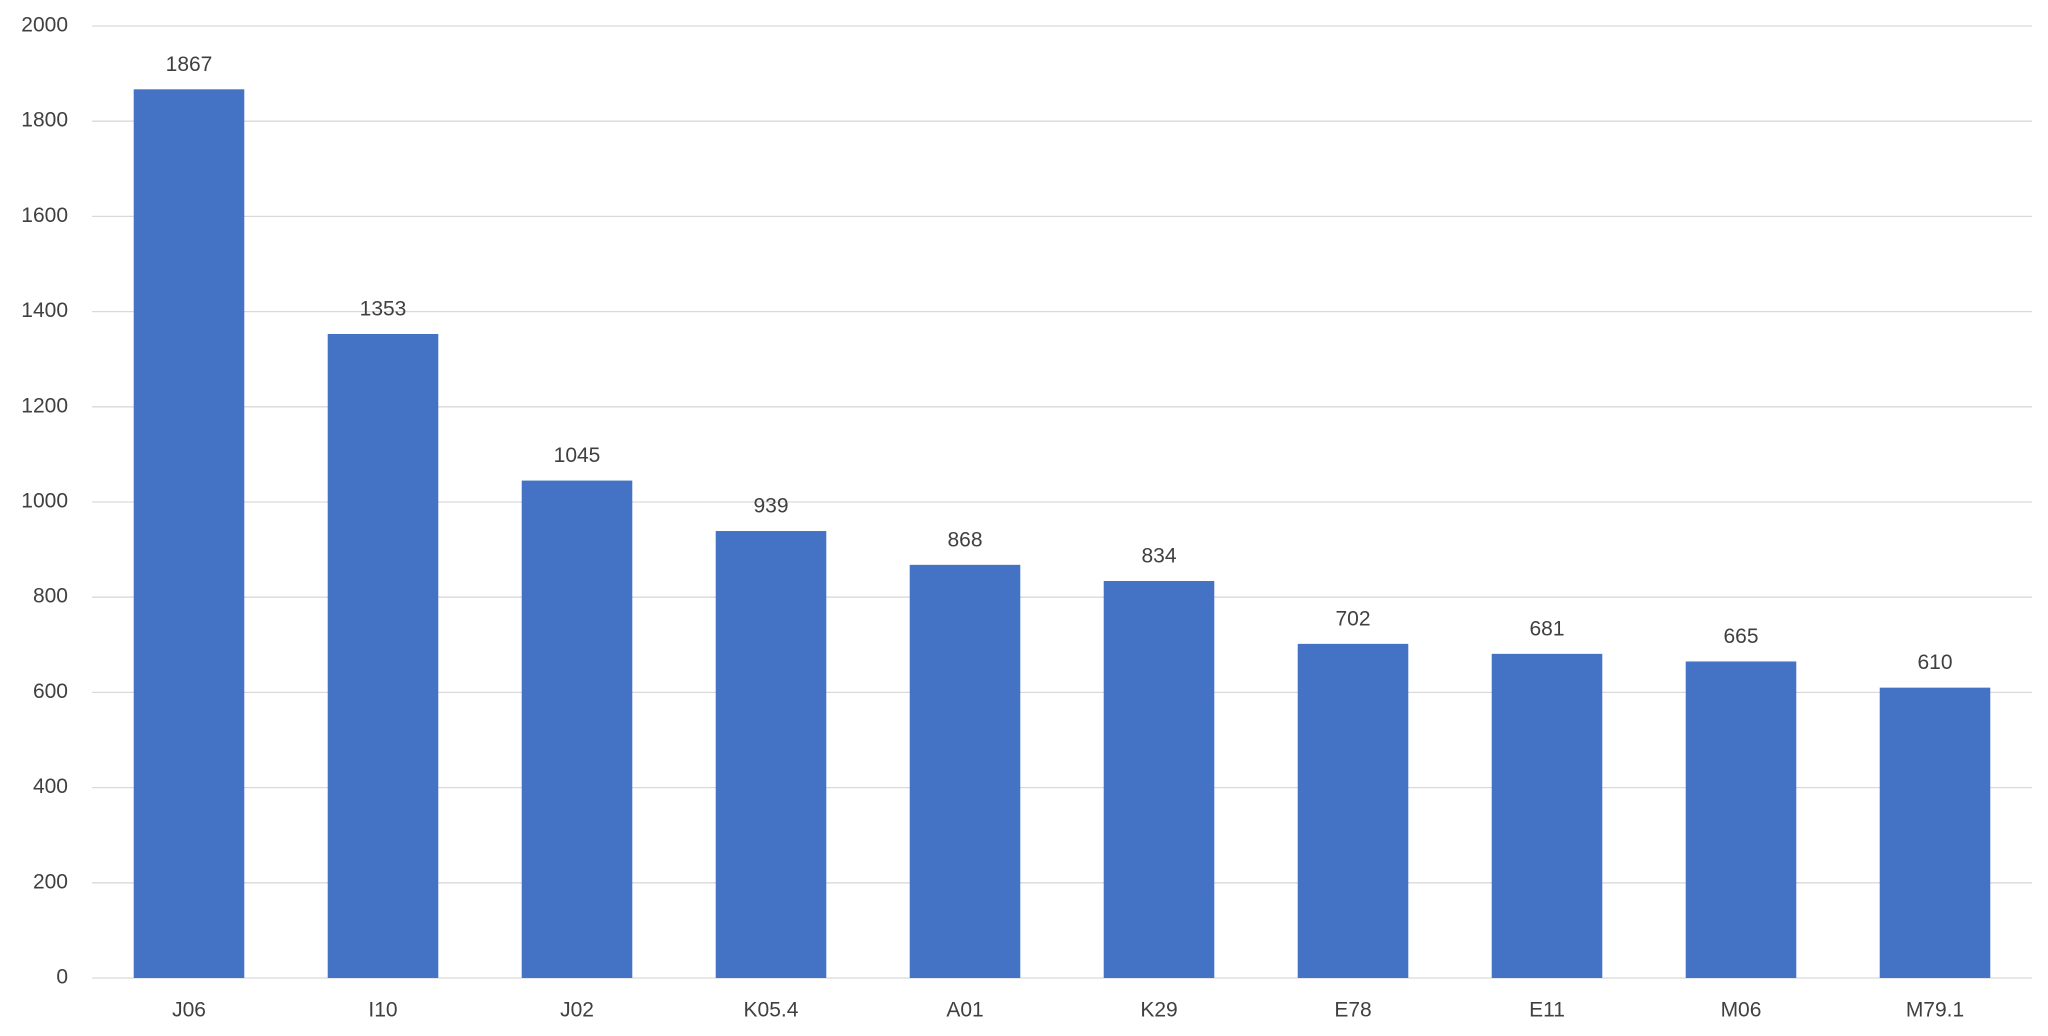 The width and height of the screenshot is (2048, 1036). Describe the element at coordinates (189, 1010) in the screenshot. I see `x-tick-label: J06` at that location.